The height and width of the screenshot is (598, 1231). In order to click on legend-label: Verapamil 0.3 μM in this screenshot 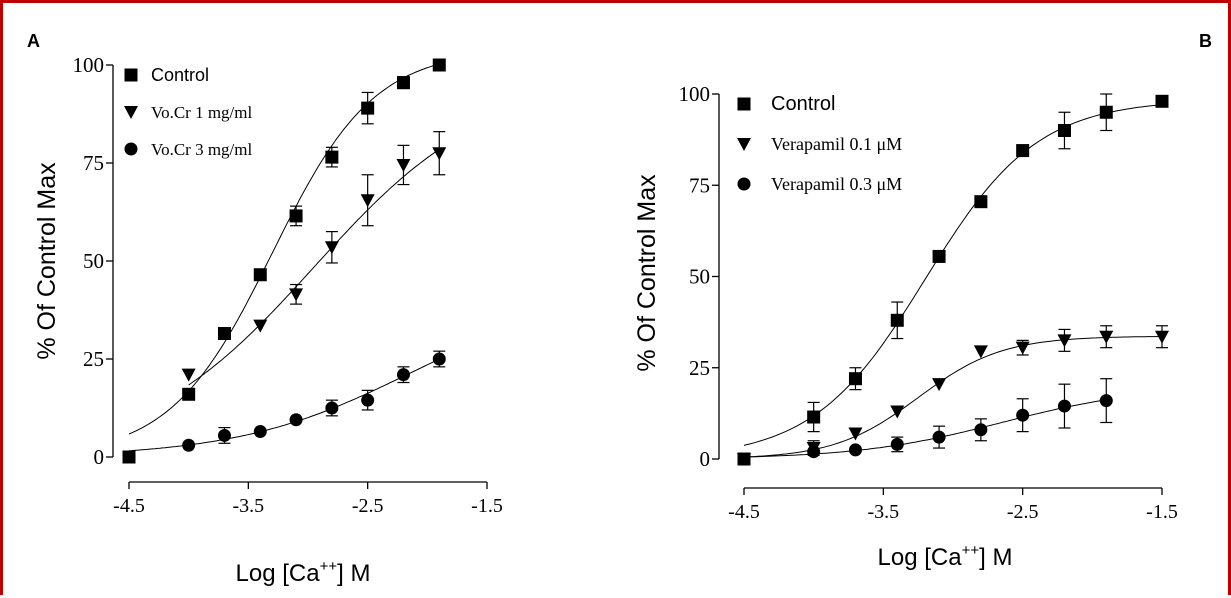, I will do `click(836, 184)`.